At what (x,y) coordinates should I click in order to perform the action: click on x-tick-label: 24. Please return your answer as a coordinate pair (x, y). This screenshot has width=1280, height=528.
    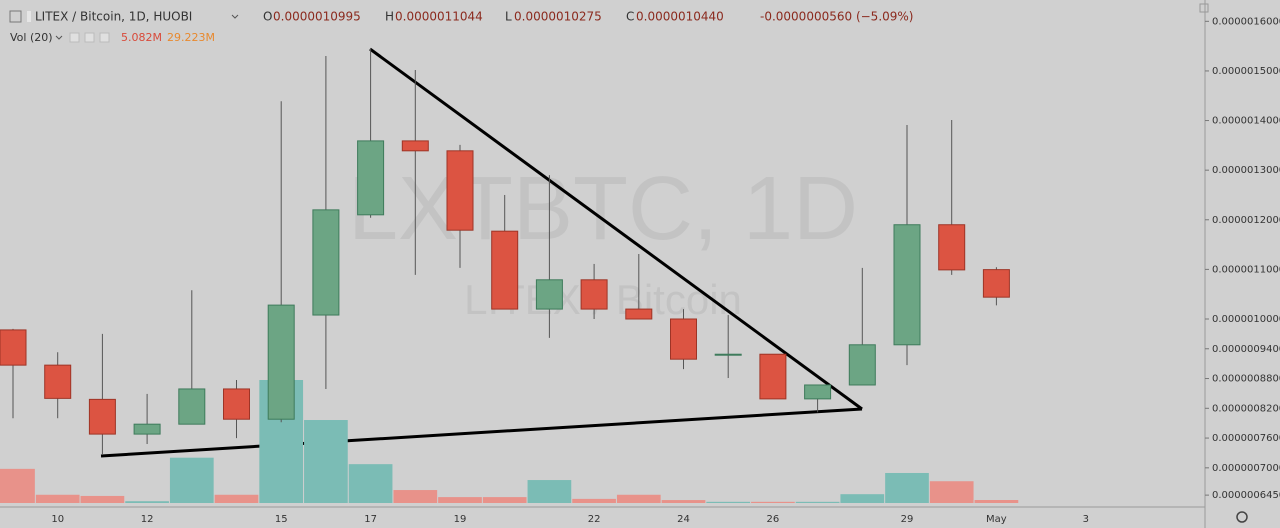
    Looking at the image, I should click on (683, 519).